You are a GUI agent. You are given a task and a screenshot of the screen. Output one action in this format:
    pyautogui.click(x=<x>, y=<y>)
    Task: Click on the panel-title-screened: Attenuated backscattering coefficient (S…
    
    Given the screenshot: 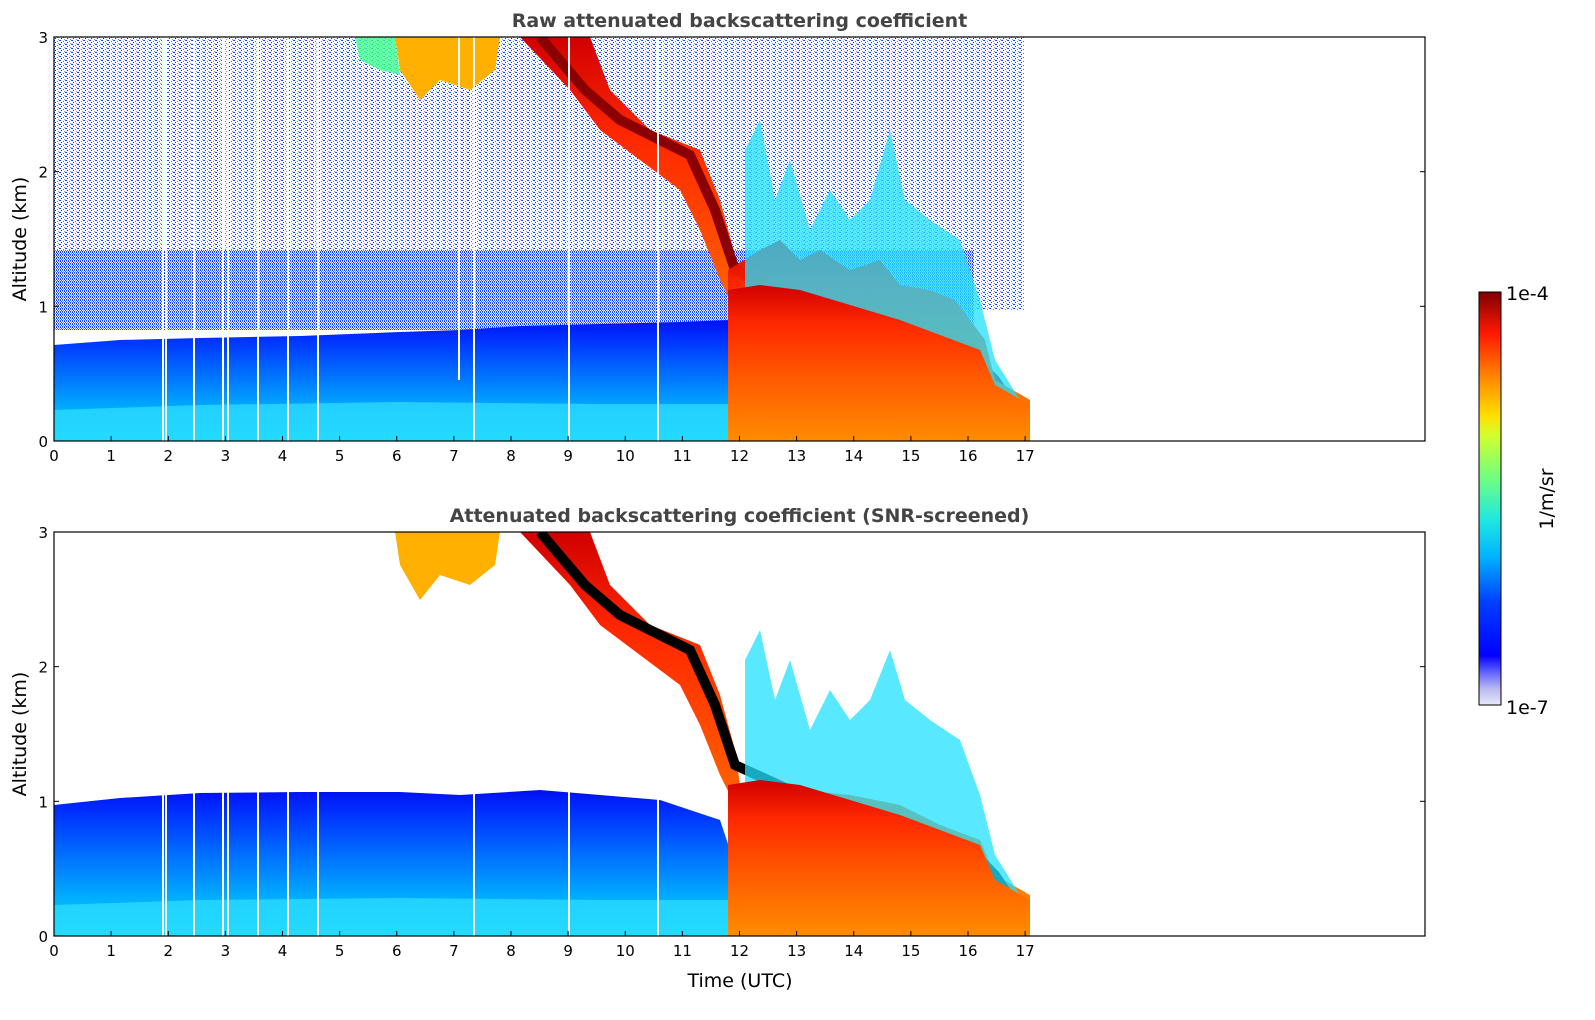 What is the action you would take?
    pyautogui.click(x=740, y=516)
    